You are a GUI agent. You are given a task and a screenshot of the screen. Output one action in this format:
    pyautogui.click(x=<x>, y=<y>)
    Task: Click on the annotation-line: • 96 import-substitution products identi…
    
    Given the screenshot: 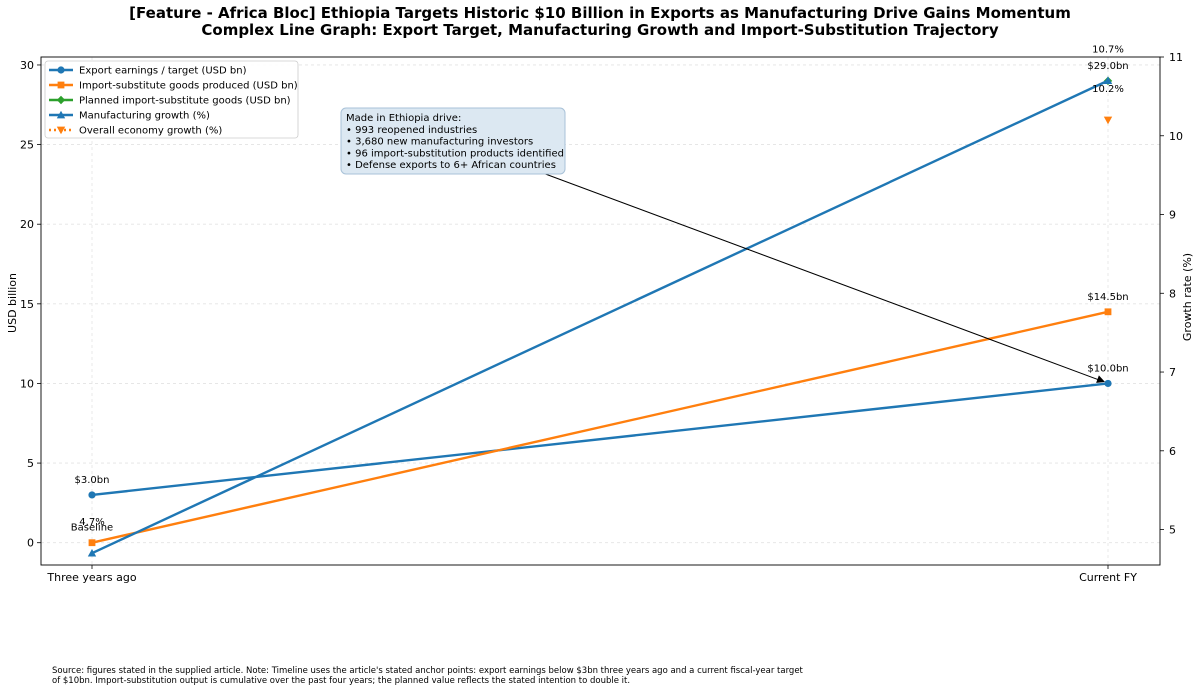 What is the action you would take?
    pyautogui.click(x=455, y=153)
    